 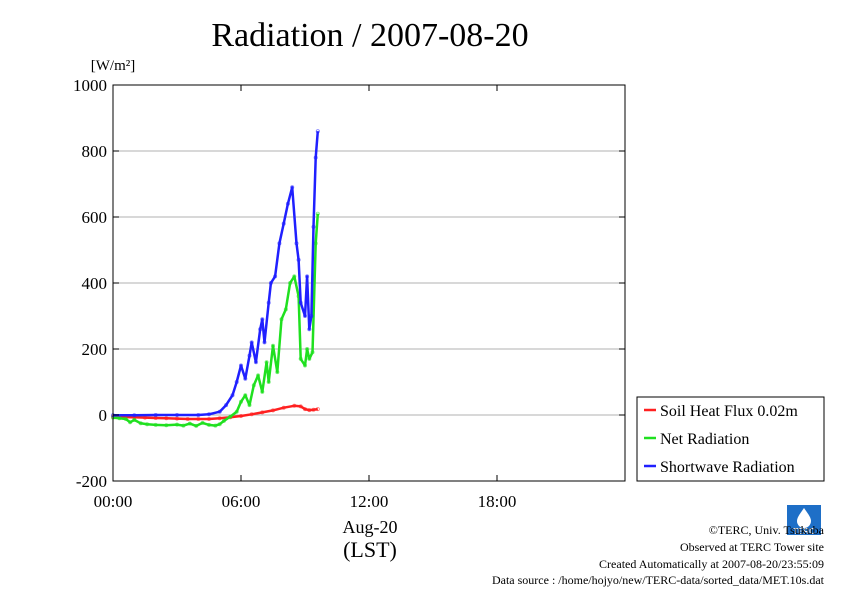 What do you see at coordinates (91, 481) in the screenshot?
I see `y-tick-label: -200` at bounding box center [91, 481].